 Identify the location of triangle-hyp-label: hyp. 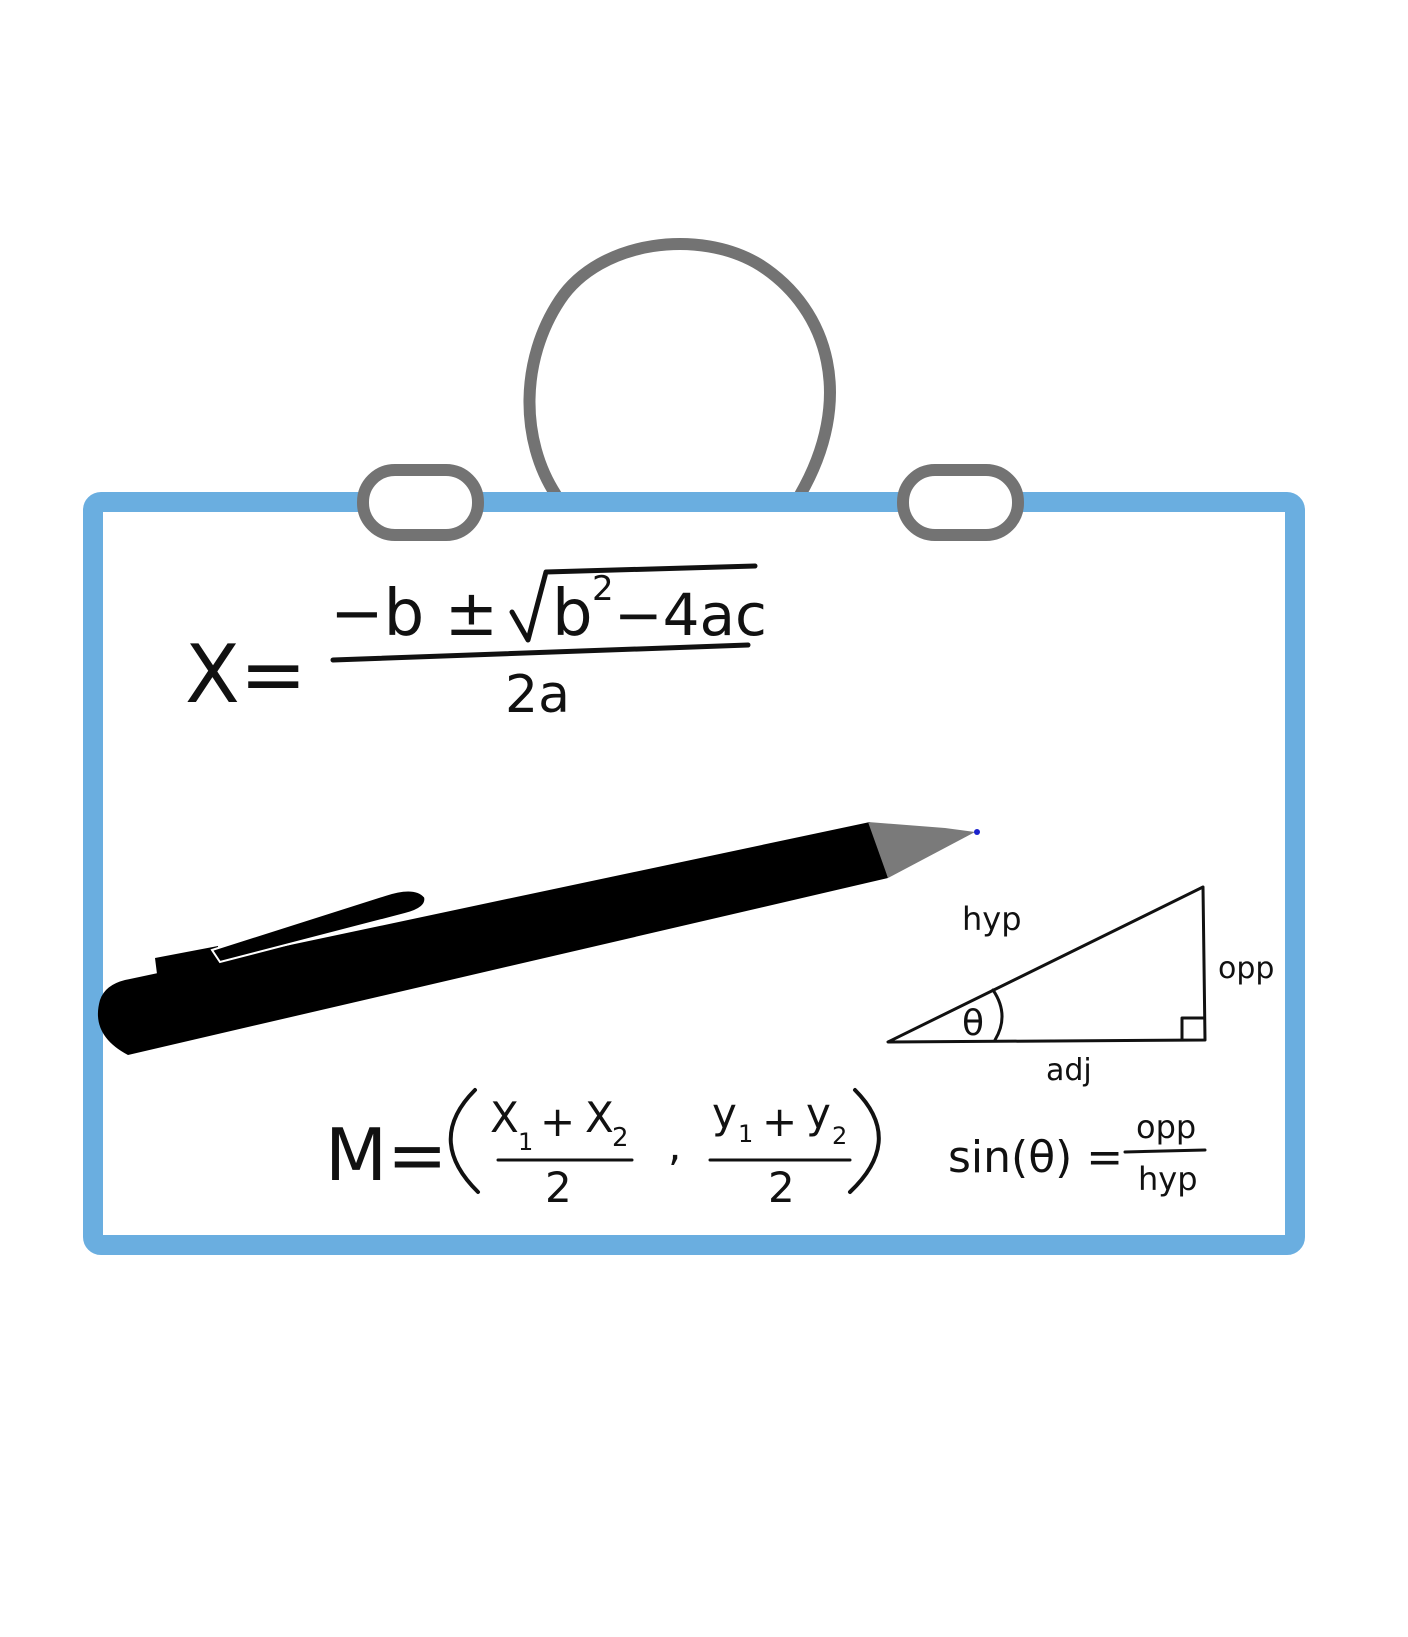
(992, 919).